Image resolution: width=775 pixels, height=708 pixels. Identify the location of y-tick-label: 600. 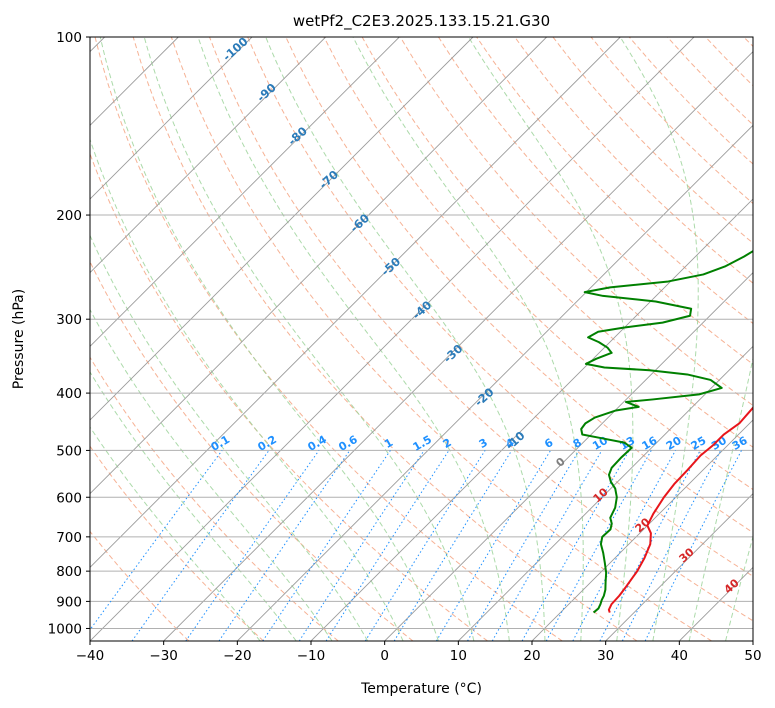
(69, 498).